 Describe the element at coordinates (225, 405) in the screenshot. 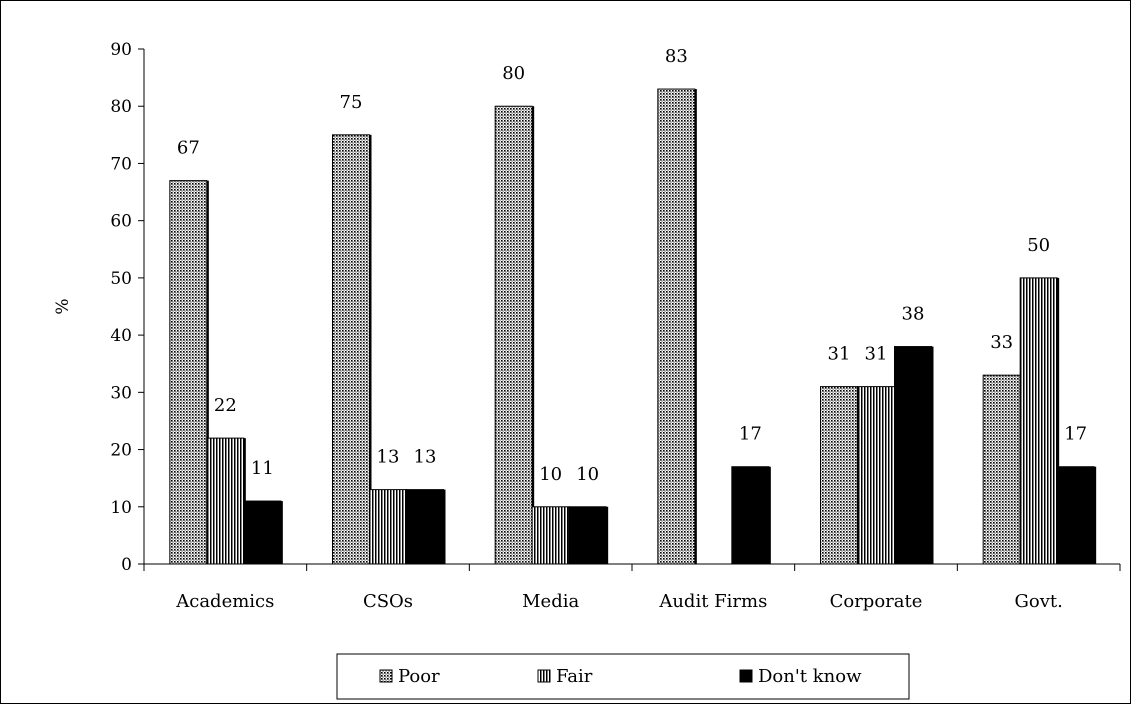

I see `data-label: 22` at that location.